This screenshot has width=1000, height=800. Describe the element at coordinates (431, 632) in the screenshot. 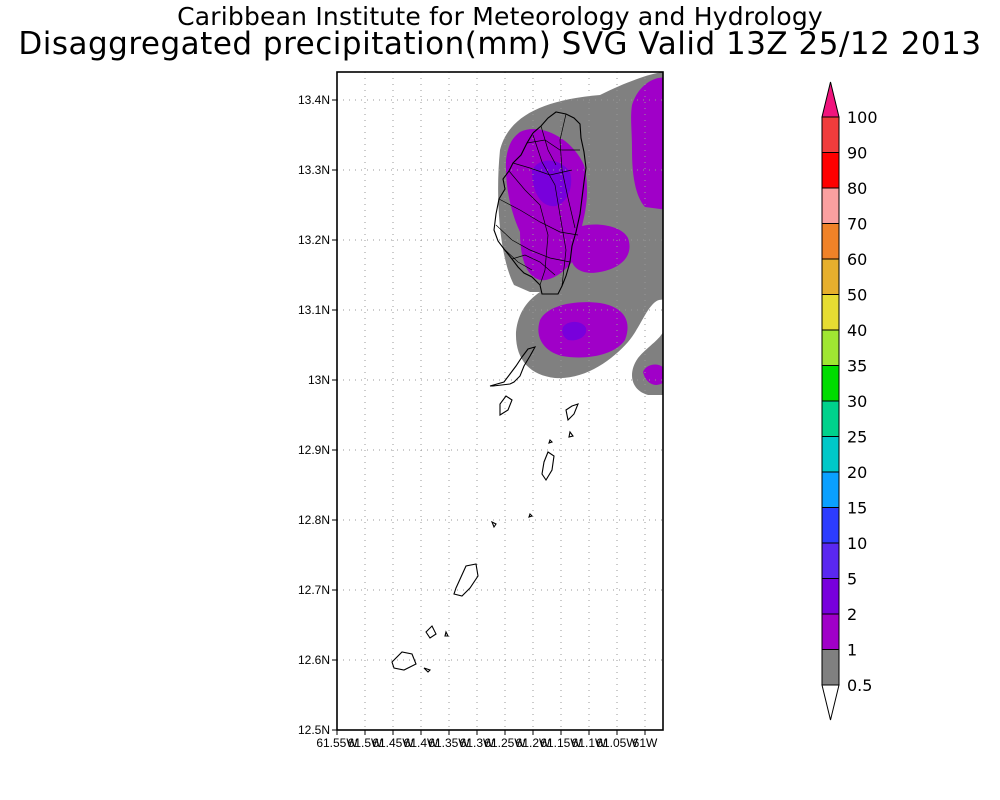

I see `grenada-north-islets` at that location.